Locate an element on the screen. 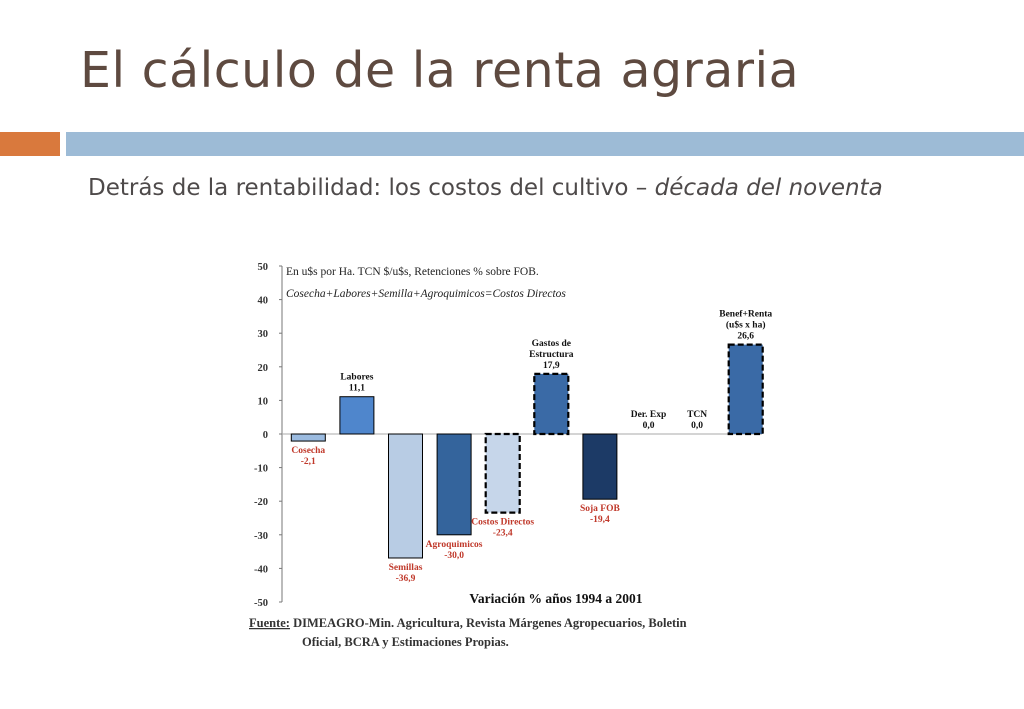 Image resolution: width=1024 pixels, height=709 pixels. bar-category-label: TCN is located at coordinates (697, 415).